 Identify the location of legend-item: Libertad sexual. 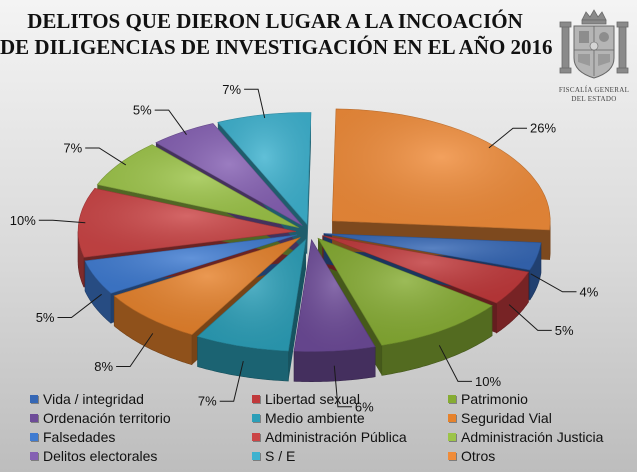
(350, 399).